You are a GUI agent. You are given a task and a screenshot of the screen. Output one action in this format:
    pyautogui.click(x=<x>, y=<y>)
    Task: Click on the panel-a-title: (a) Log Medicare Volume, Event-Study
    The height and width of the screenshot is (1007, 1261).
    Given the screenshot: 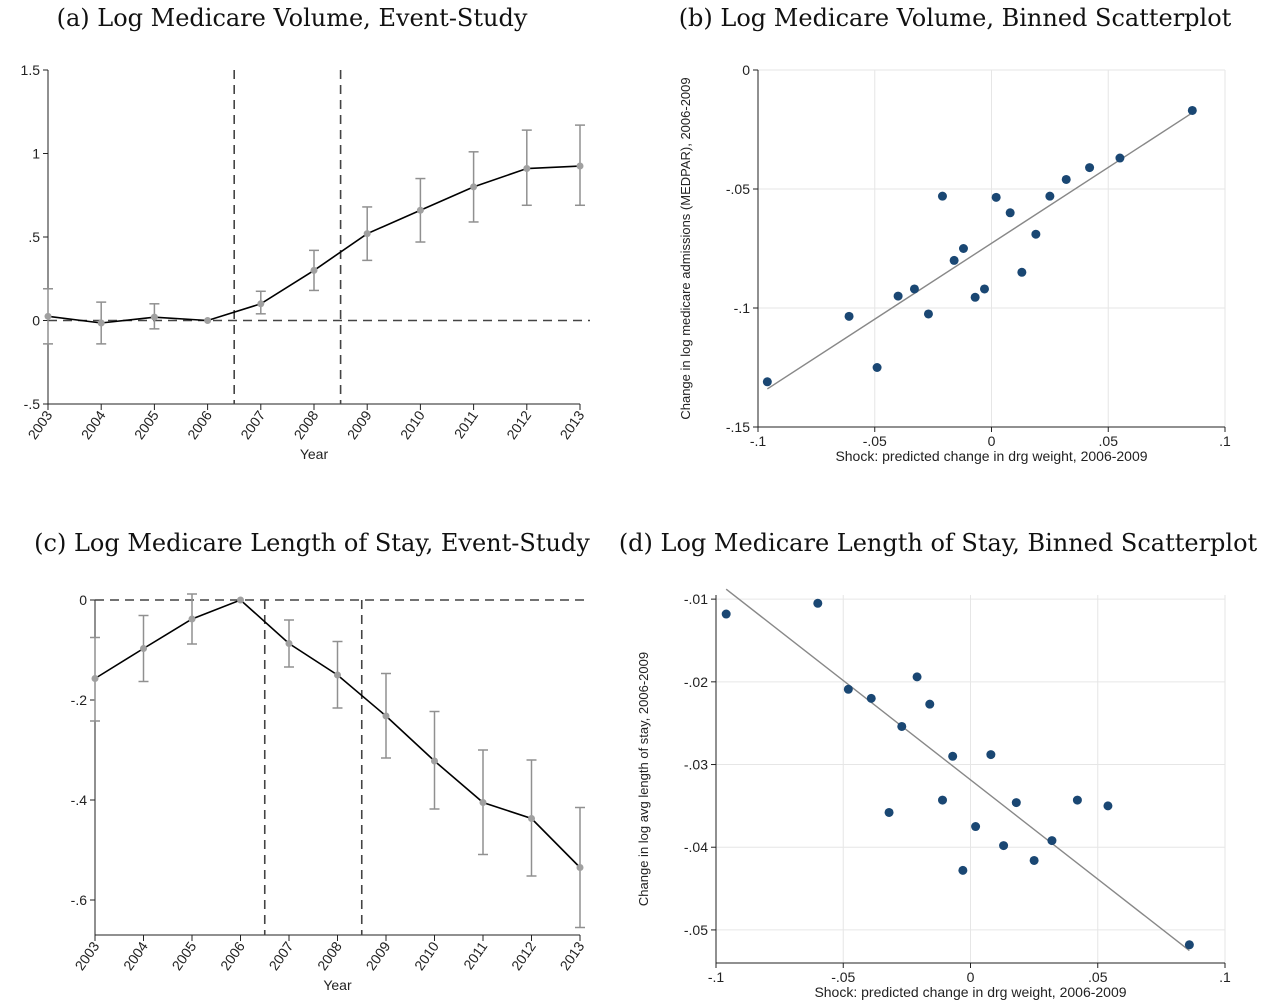 What is the action you would take?
    pyautogui.click(x=292, y=18)
    